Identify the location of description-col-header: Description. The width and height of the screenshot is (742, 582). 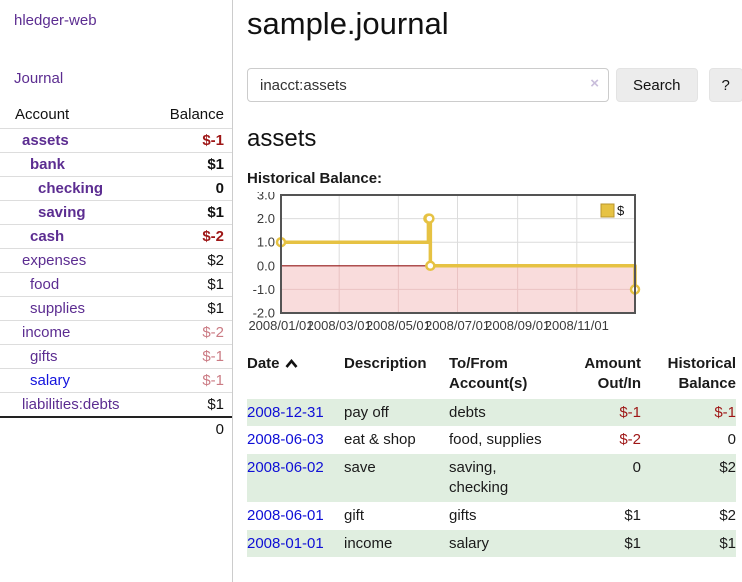
(385, 363).